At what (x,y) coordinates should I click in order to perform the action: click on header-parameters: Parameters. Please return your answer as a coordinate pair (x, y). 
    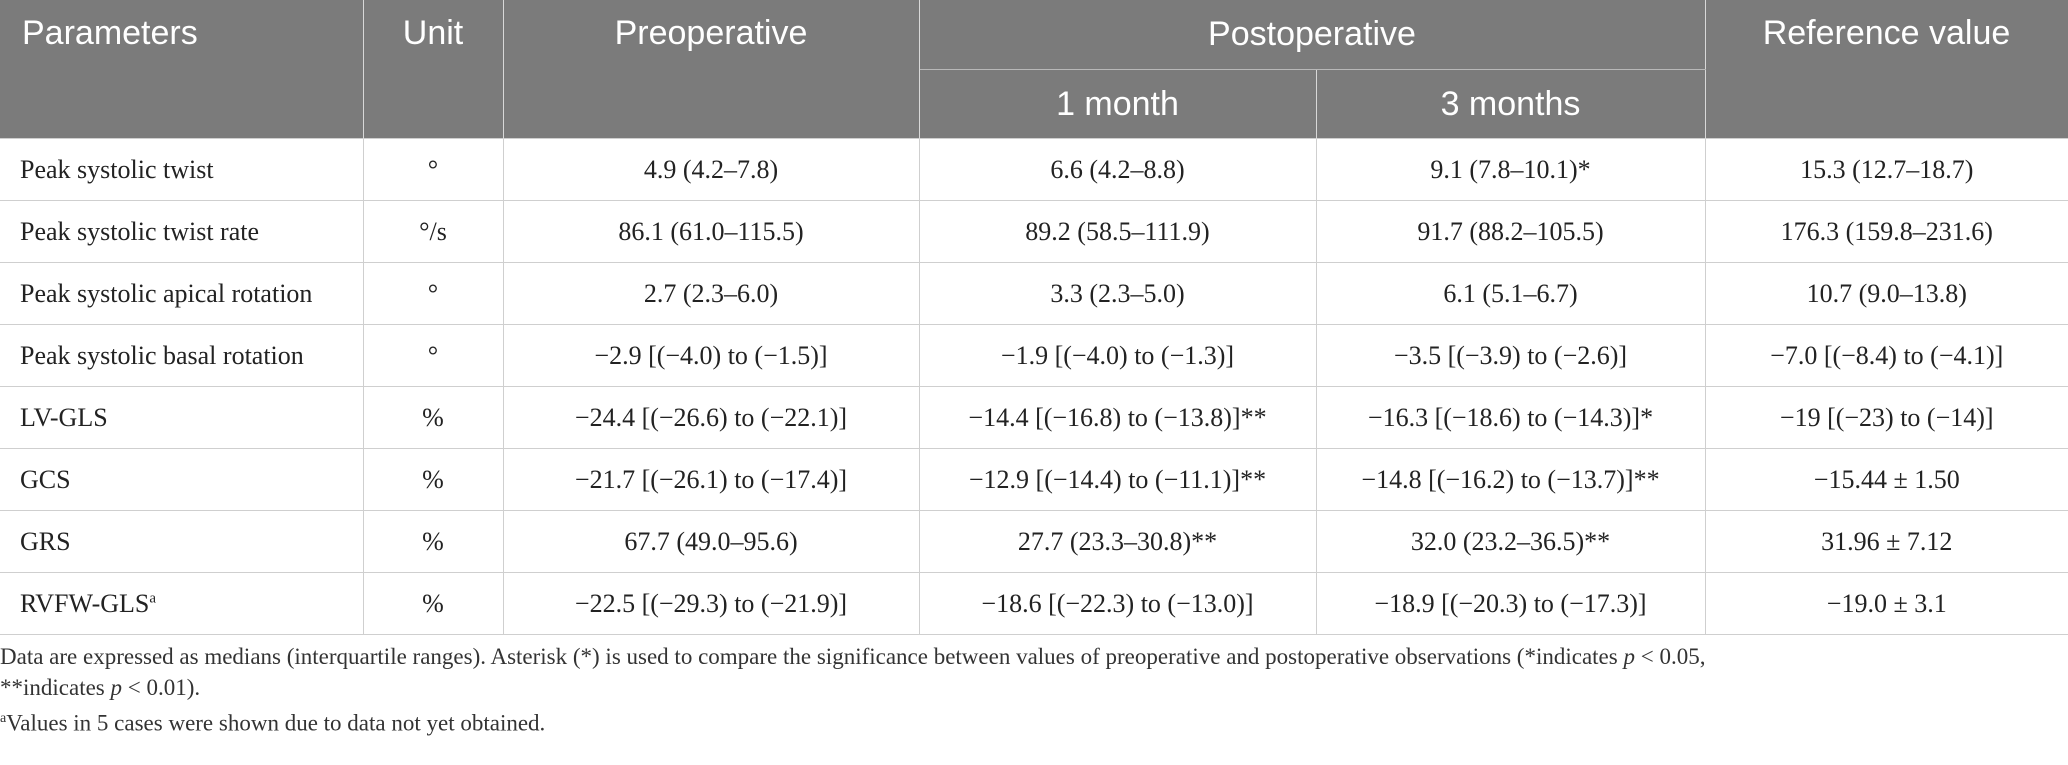
    Looking at the image, I should click on (182, 69).